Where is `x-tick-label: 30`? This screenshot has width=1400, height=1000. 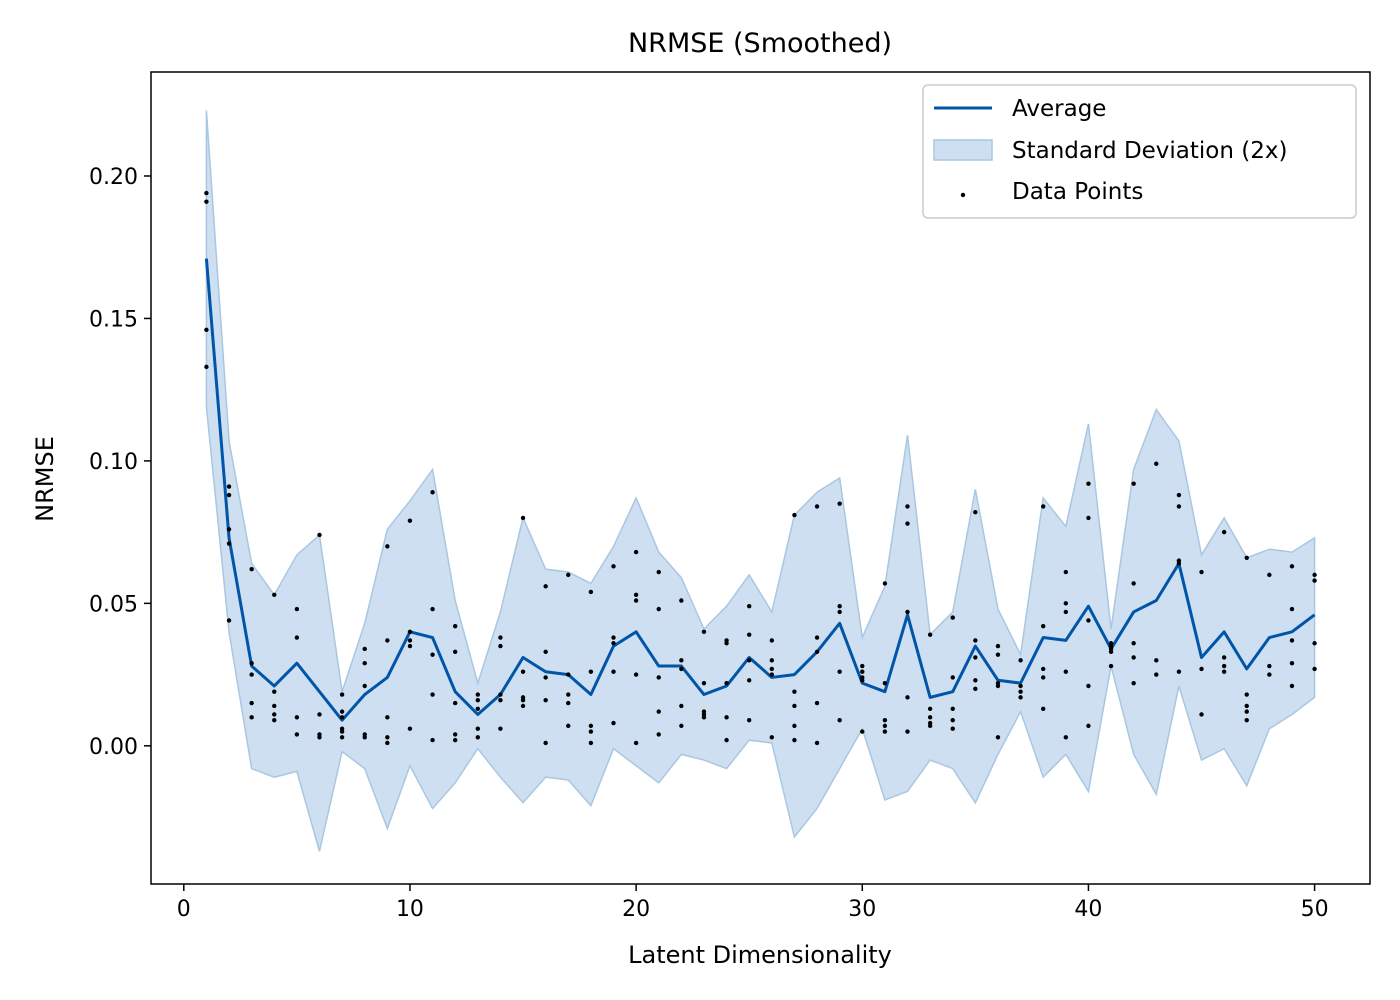
x-tick-label: 30 is located at coordinates (862, 909).